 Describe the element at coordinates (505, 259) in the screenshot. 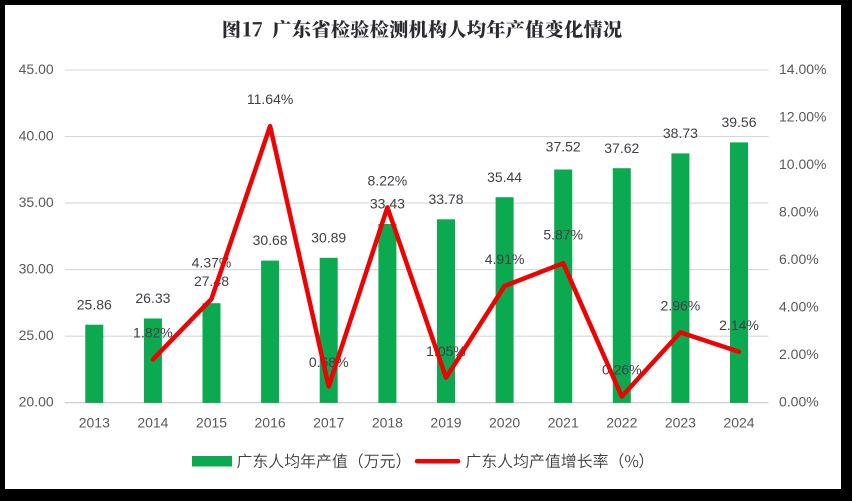

I see `svg-text: 4.91%` at that location.